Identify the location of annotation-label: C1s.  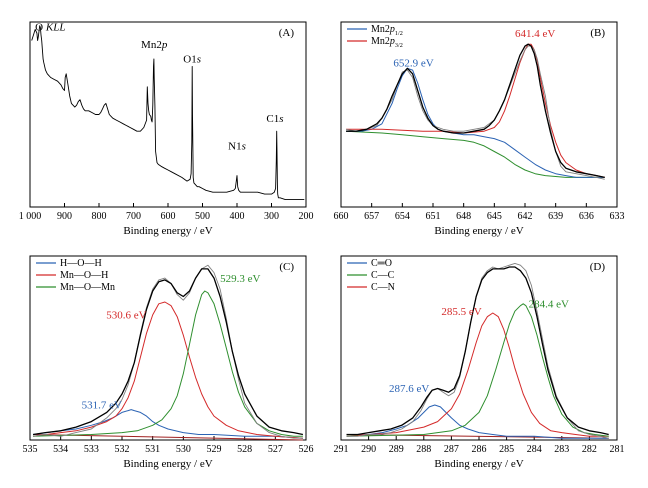
(274, 119).